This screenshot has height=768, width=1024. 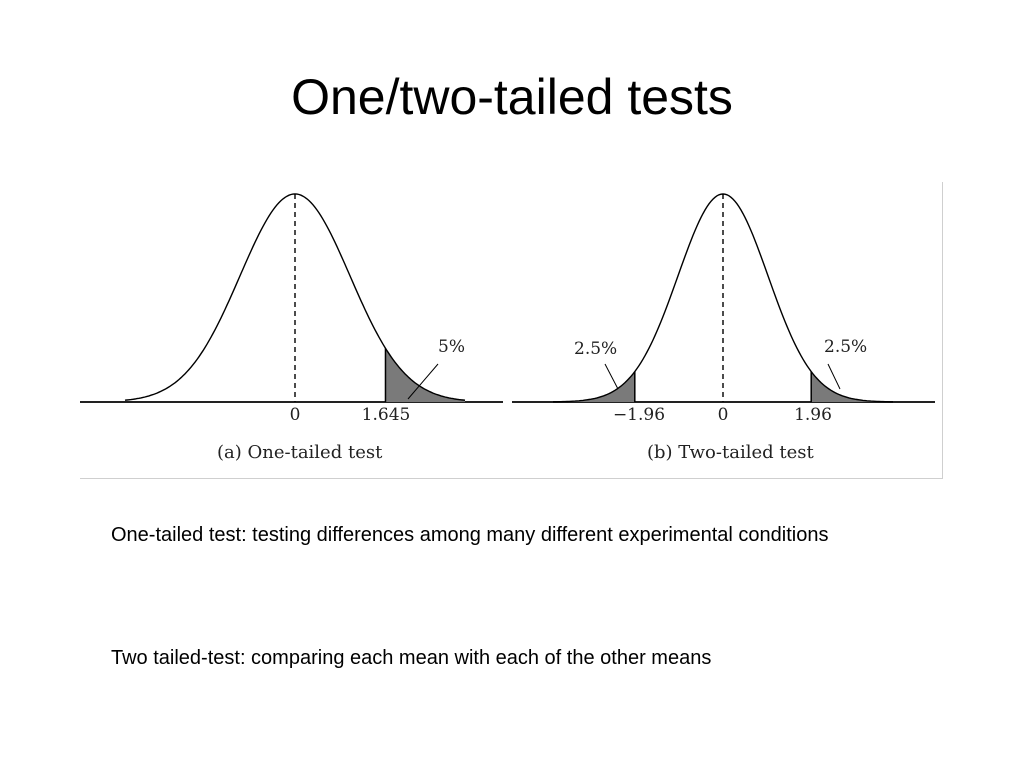 I want to click on tail-label-right-2.5pct: 2.5%, so click(x=845, y=347).